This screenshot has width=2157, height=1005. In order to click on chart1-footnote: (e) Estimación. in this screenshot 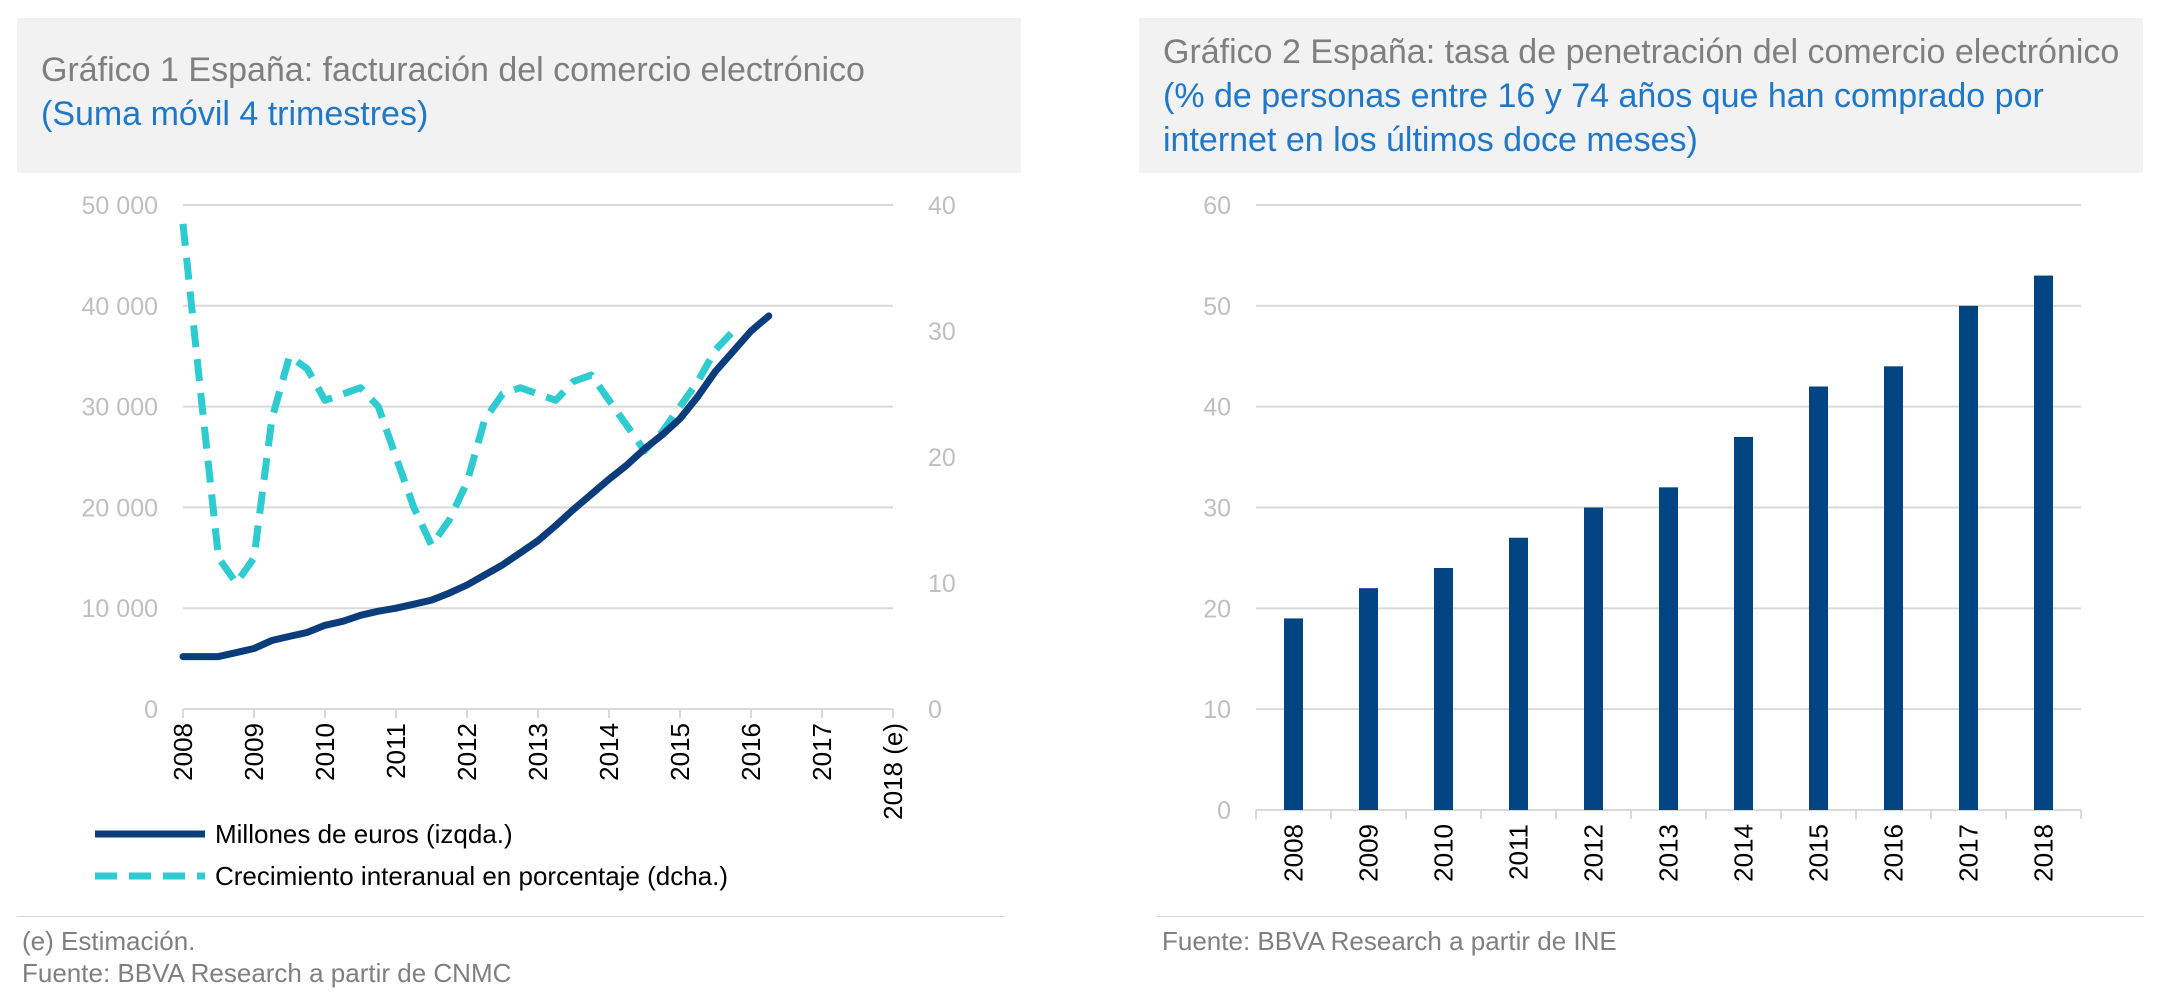, I will do `click(109, 941)`.